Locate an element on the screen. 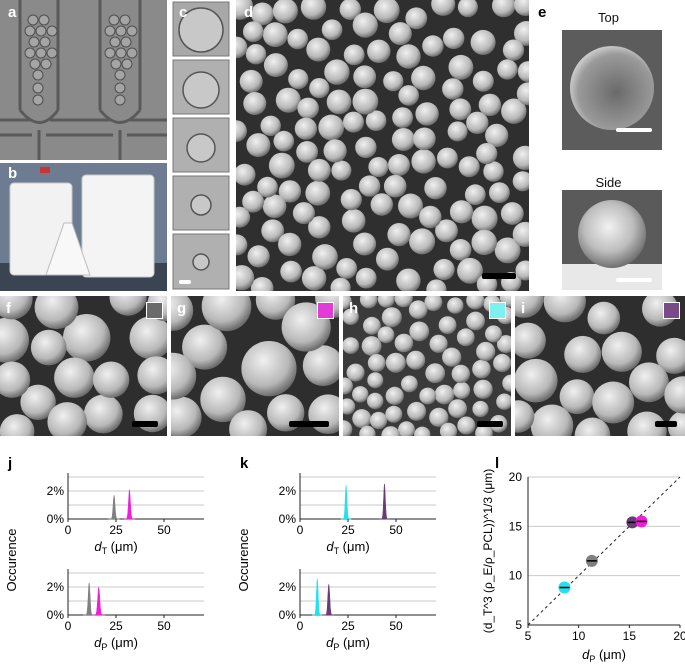 This screenshot has height=665, width=685. panel-label-b: b is located at coordinates (13, 173).